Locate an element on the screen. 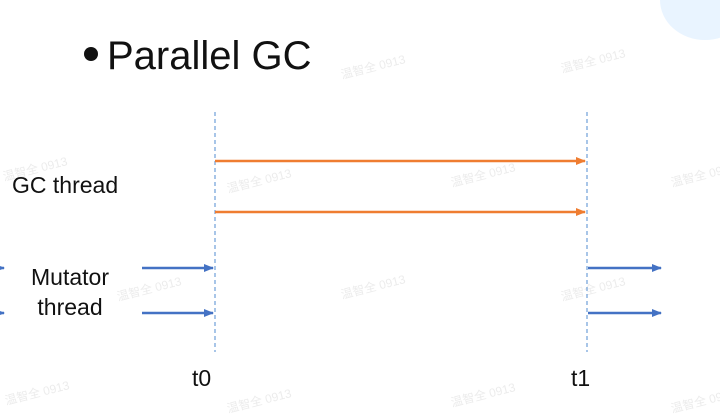 The width and height of the screenshot is (720, 418). mutator-thread-label: Mutator thread is located at coordinates (70, 292).